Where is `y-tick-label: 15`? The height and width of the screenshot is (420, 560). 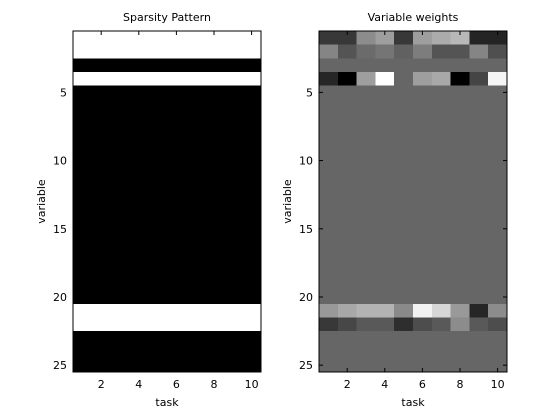 y-tick-label: 15 is located at coordinates (60, 229).